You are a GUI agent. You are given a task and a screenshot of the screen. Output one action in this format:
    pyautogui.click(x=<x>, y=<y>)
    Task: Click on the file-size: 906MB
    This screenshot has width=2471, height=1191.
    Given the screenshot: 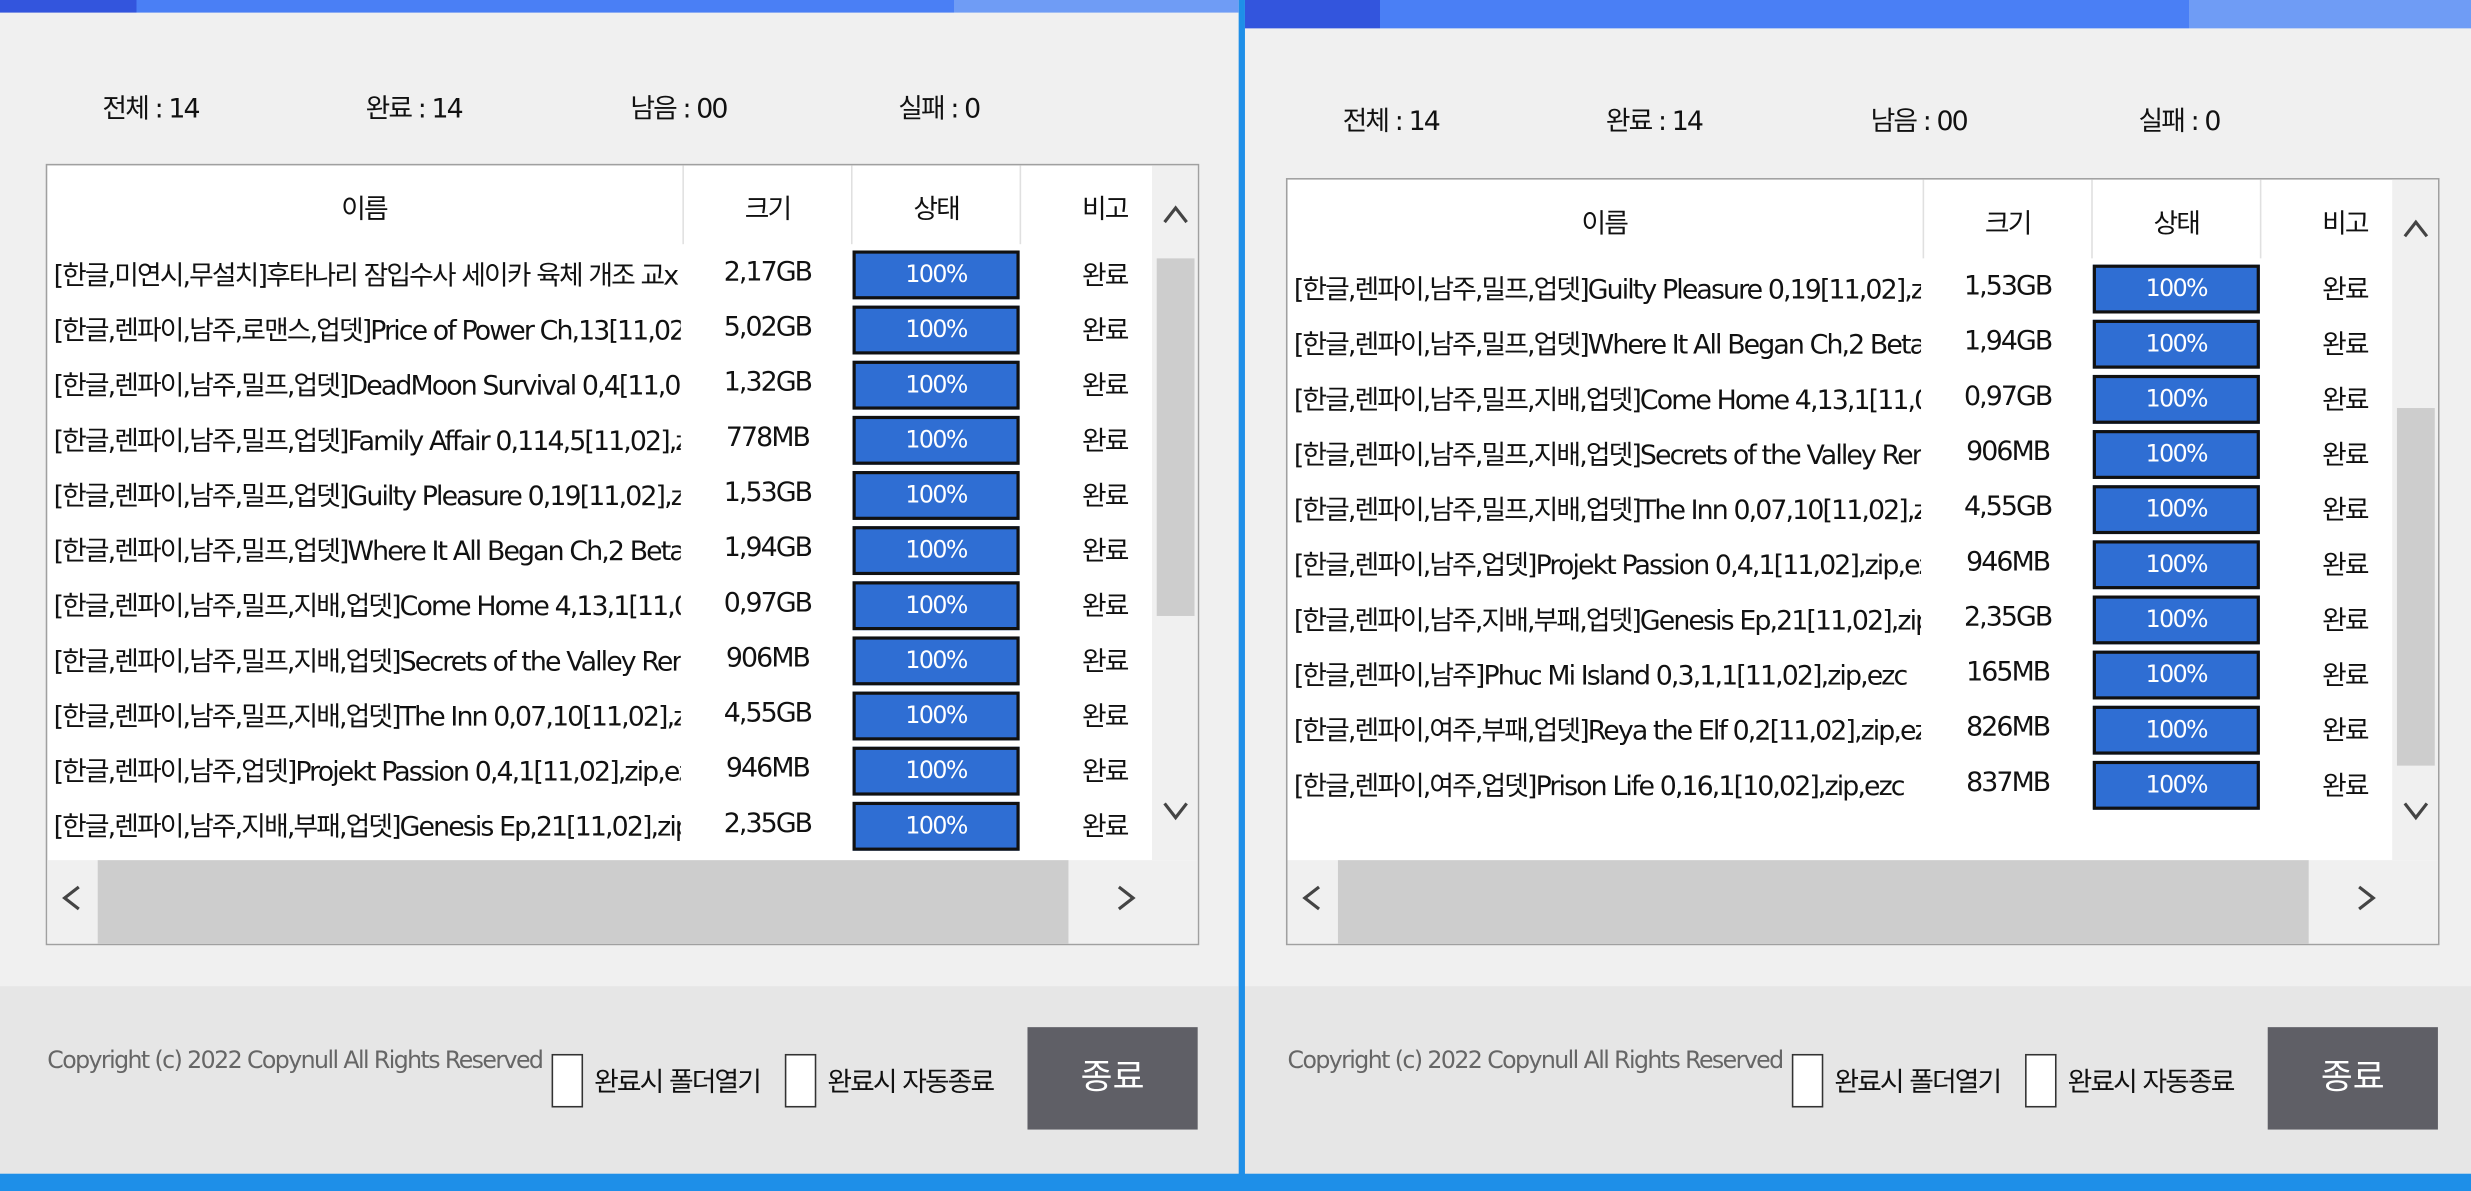 What is the action you would take?
    pyautogui.click(x=768, y=658)
    